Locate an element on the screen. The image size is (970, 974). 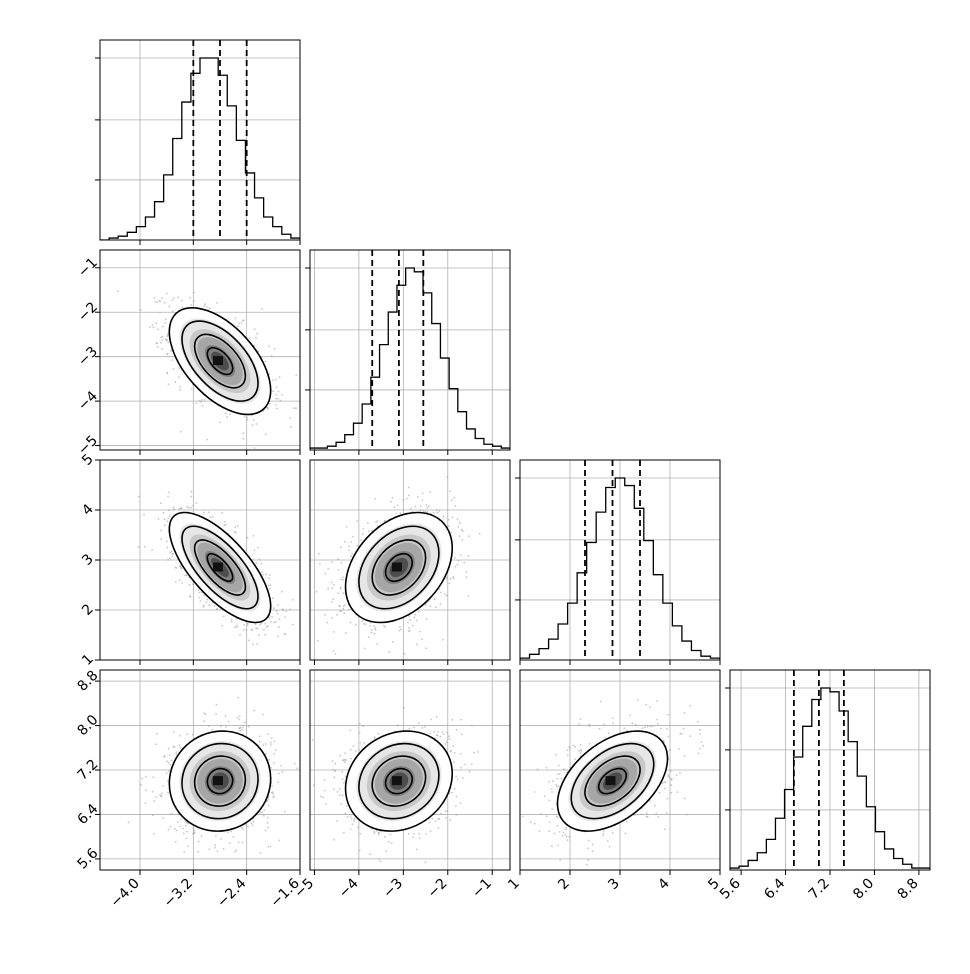
scatter-cloud is located at coordinates (225, 578).